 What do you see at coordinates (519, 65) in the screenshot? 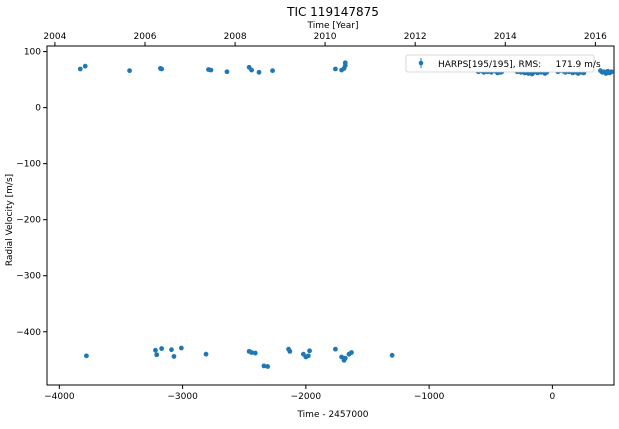
I see `legend-text: HARPS[195/195], RMS: 171.9 m/s` at bounding box center [519, 65].